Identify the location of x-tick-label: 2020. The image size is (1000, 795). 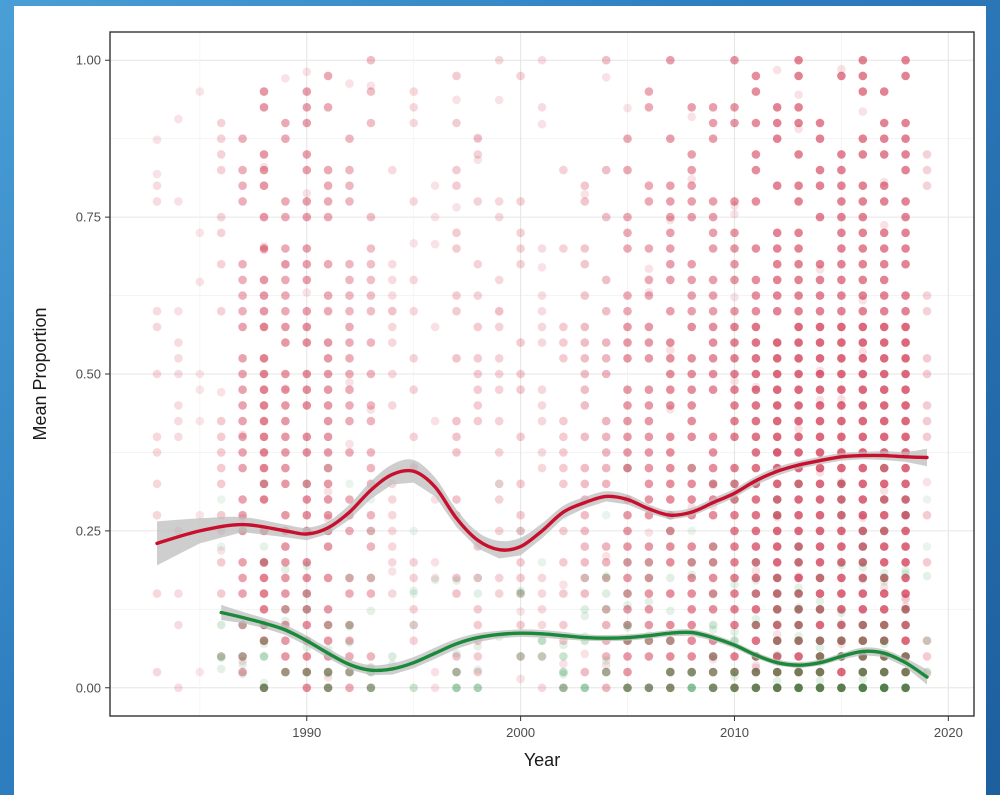
(948, 732).